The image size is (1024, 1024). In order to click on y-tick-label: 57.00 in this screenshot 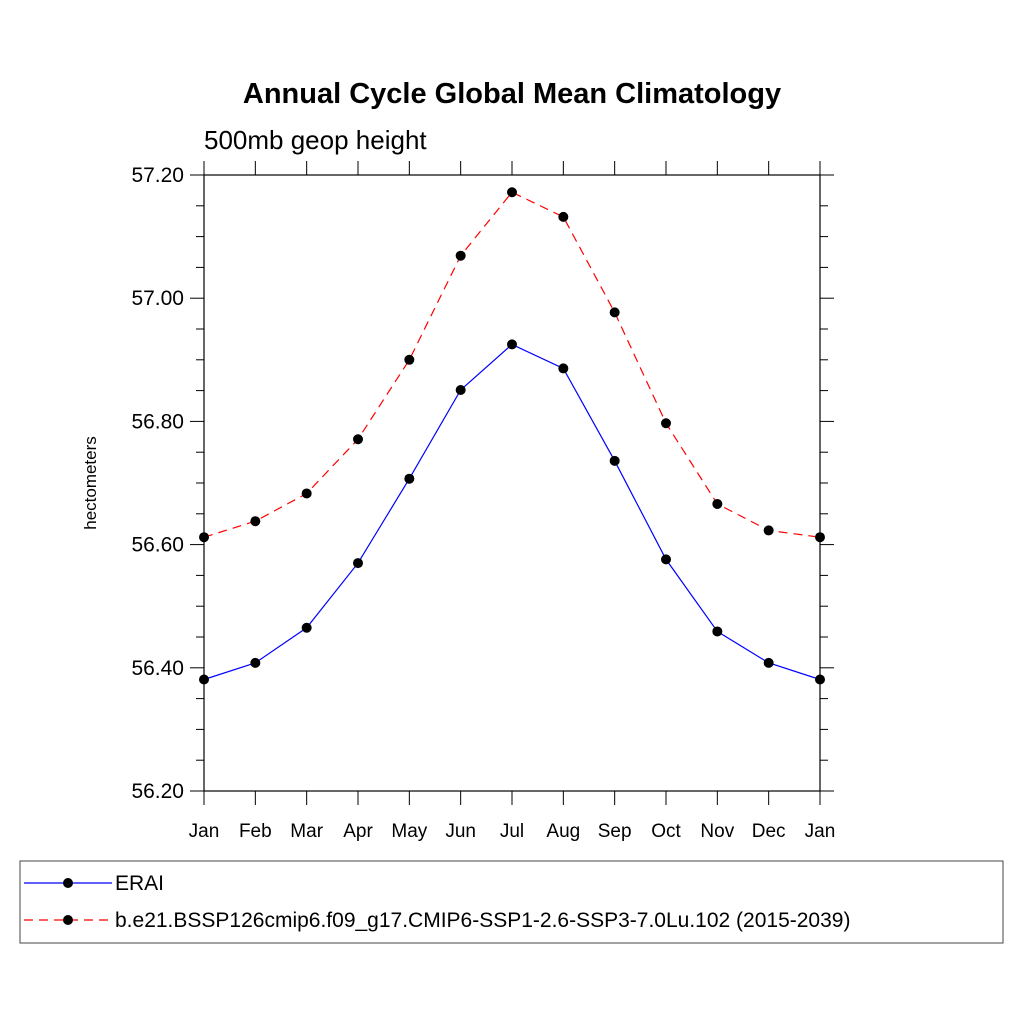, I will do `click(157, 298)`.